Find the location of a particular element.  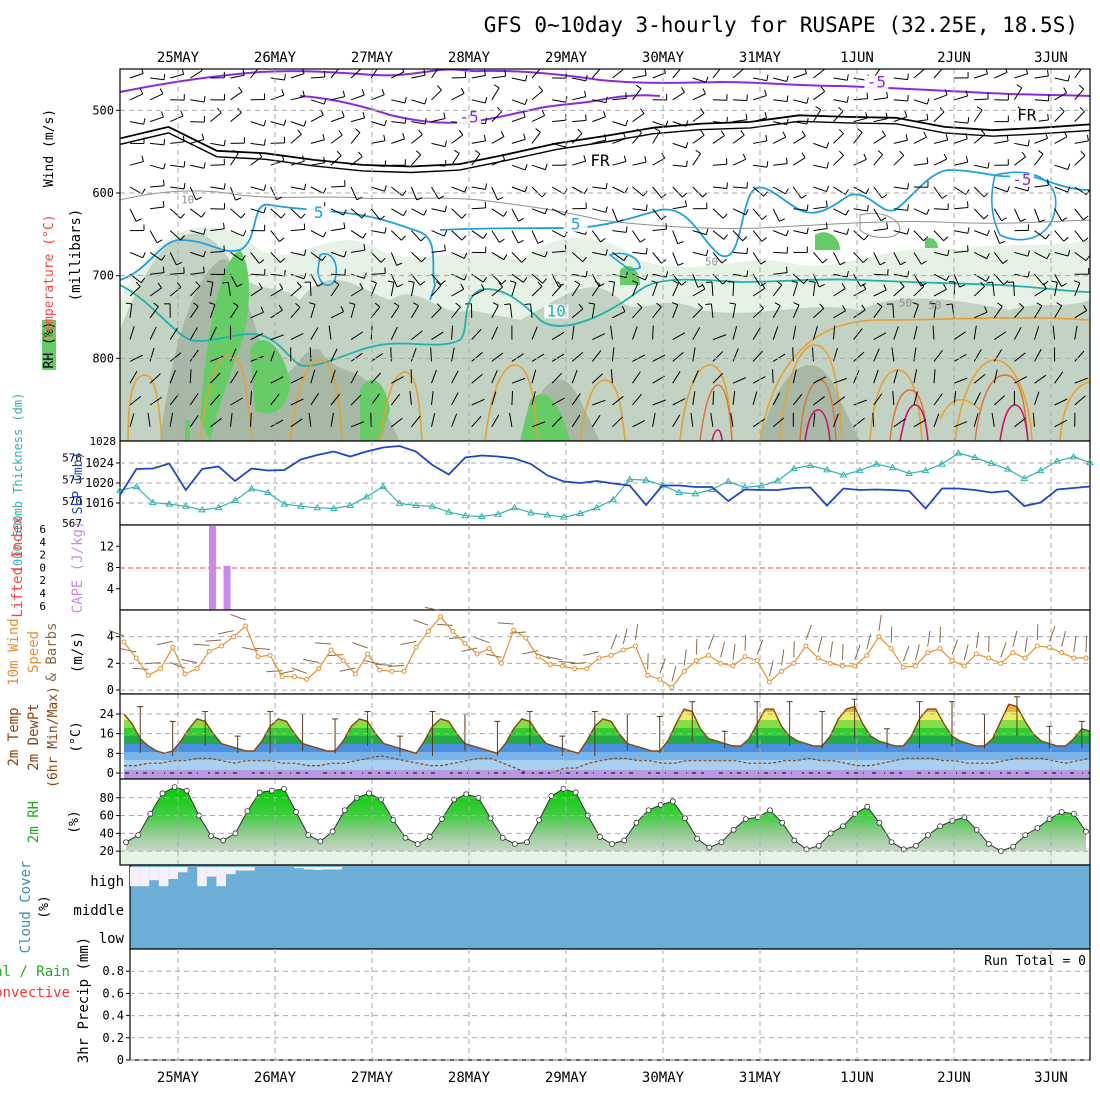

pressure-axis-label: (millibars) is located at coordinates (76, 255).